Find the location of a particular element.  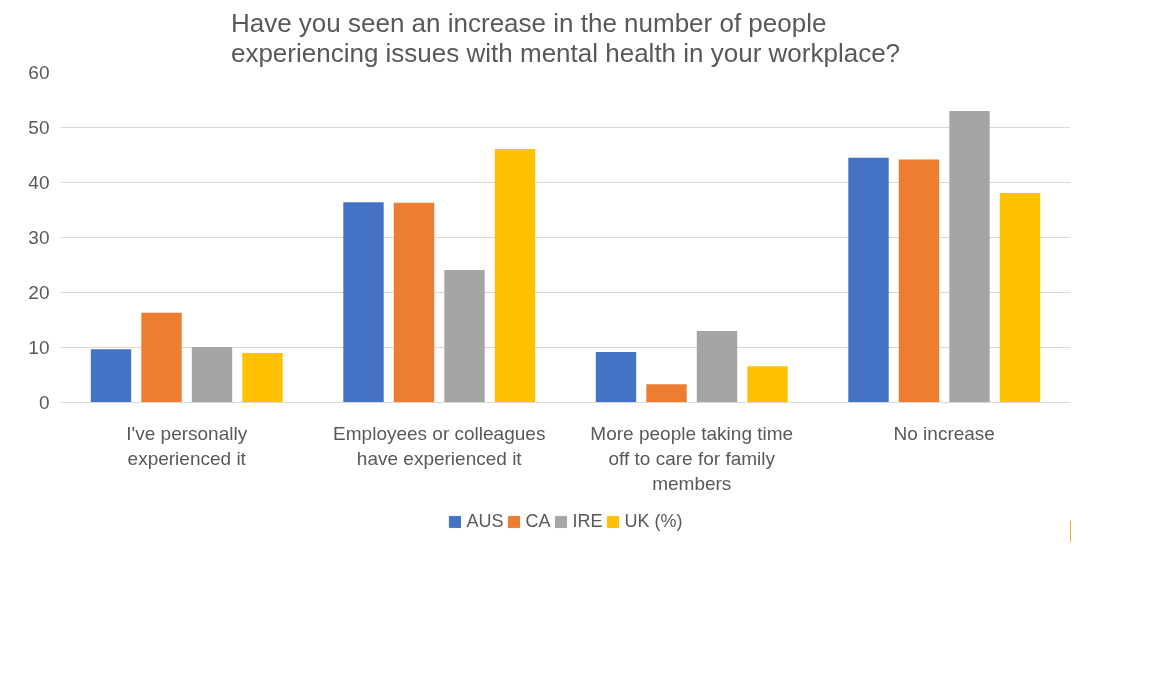

legend-label: AUS is located at coordinates (485, 521).